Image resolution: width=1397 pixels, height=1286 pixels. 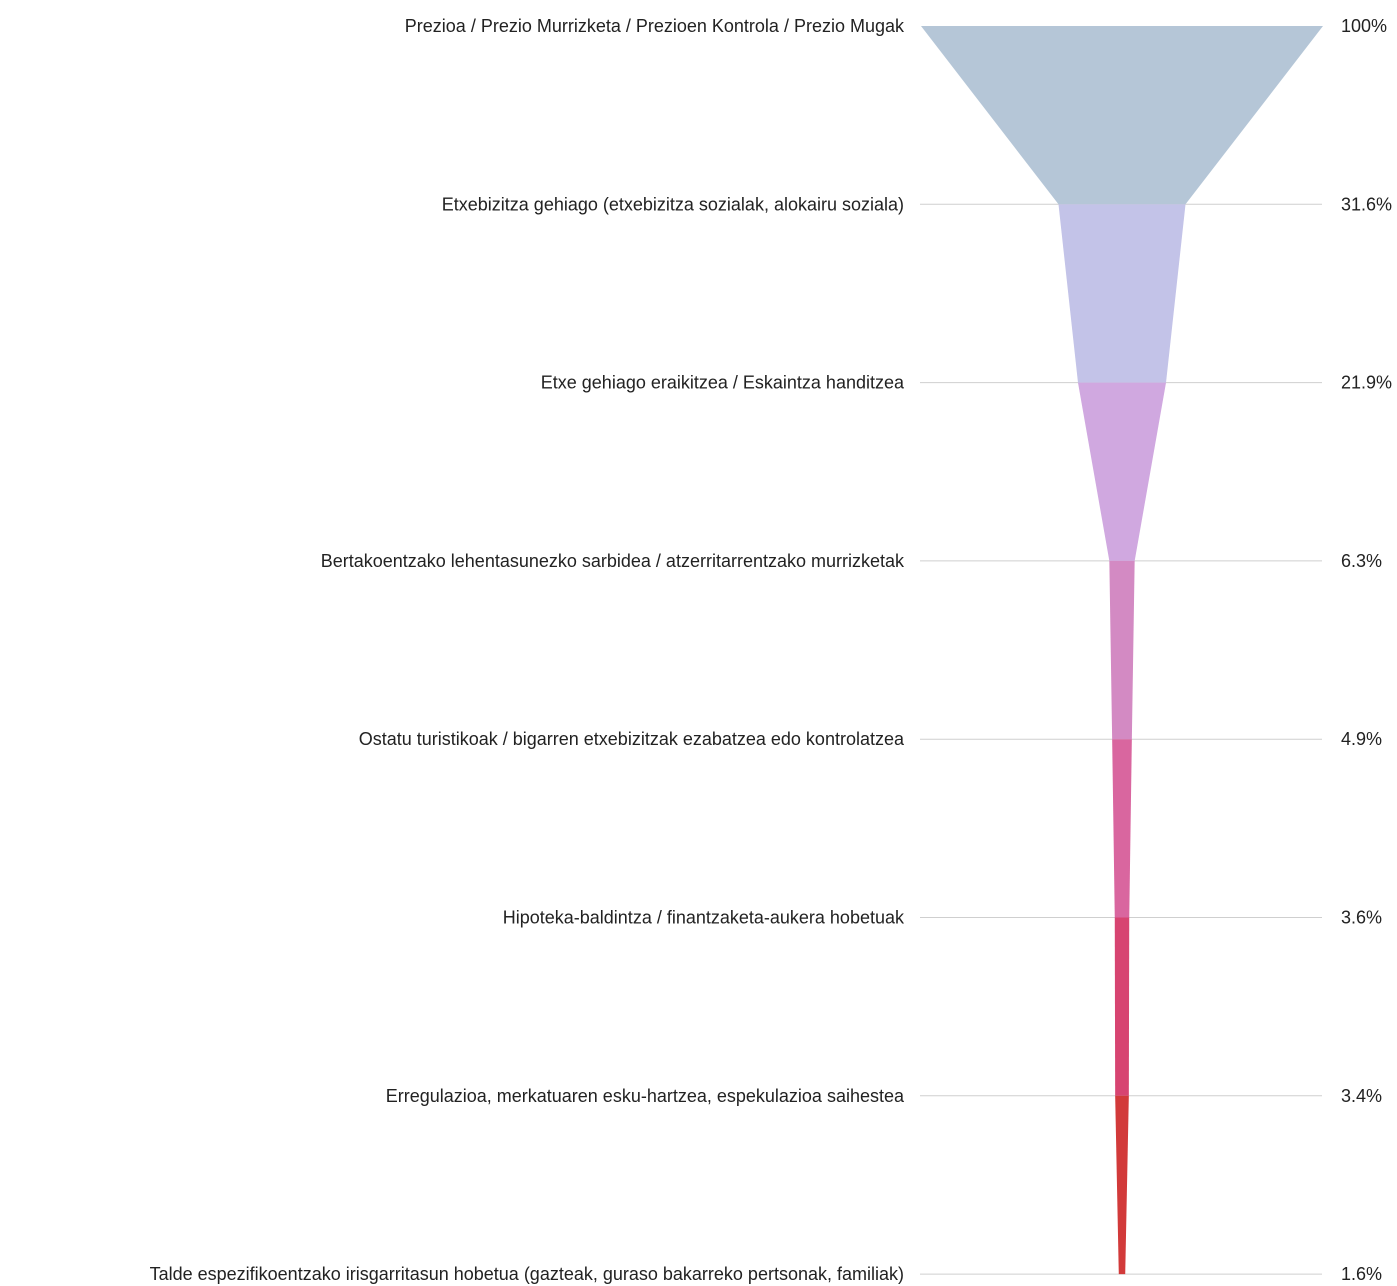 What do you see at coordinates (1364, 26) in the screenshot?
I see `value-label: 100%` at bounding box center [1364, 26].